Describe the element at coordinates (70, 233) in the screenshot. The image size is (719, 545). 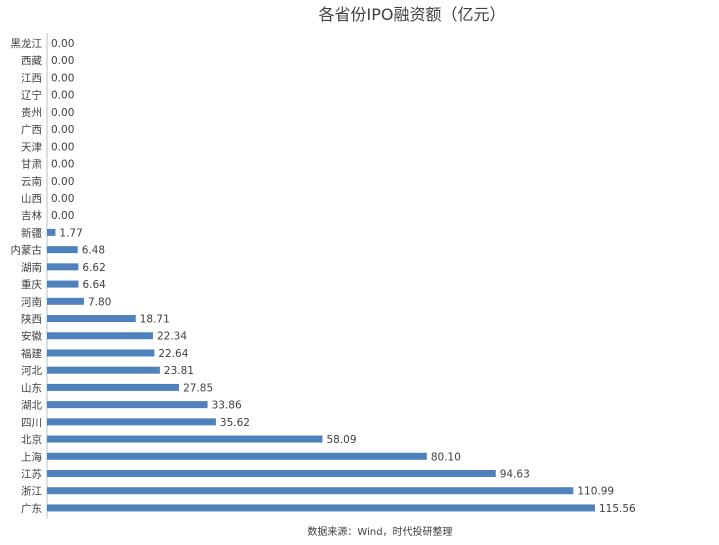
I see `value-label: 1.77` at that location.